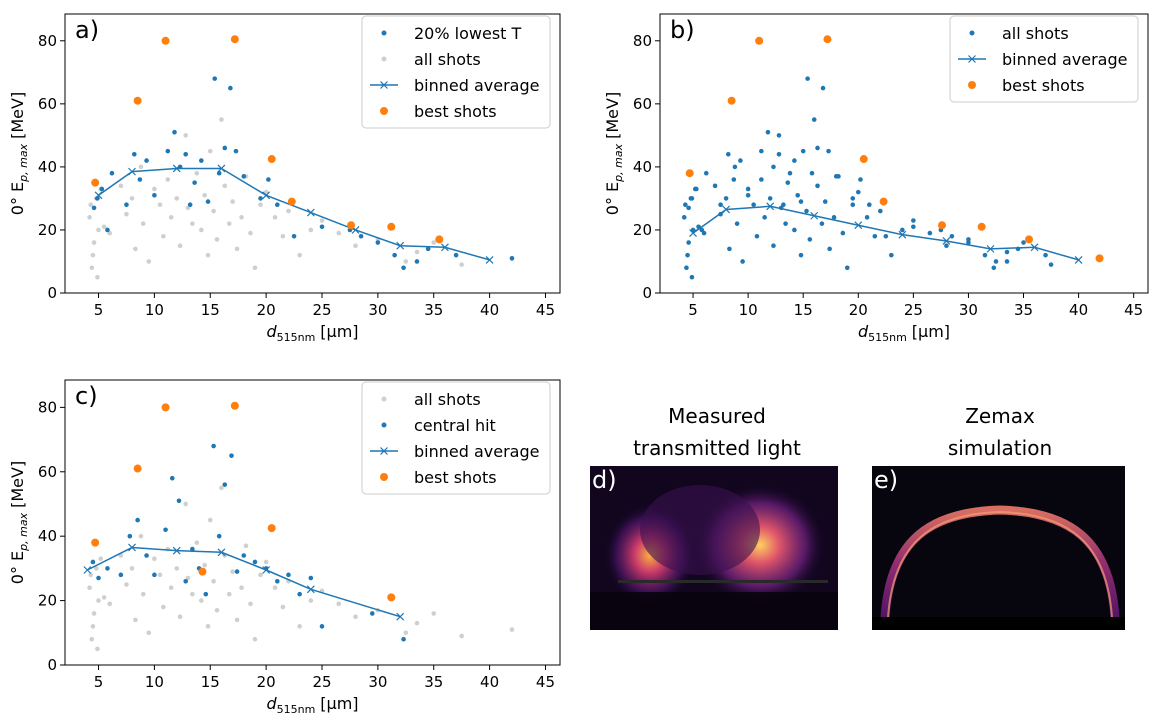 The image size is (1152, 721). I want to click on image-title: Zemax, so click(1000, 416).